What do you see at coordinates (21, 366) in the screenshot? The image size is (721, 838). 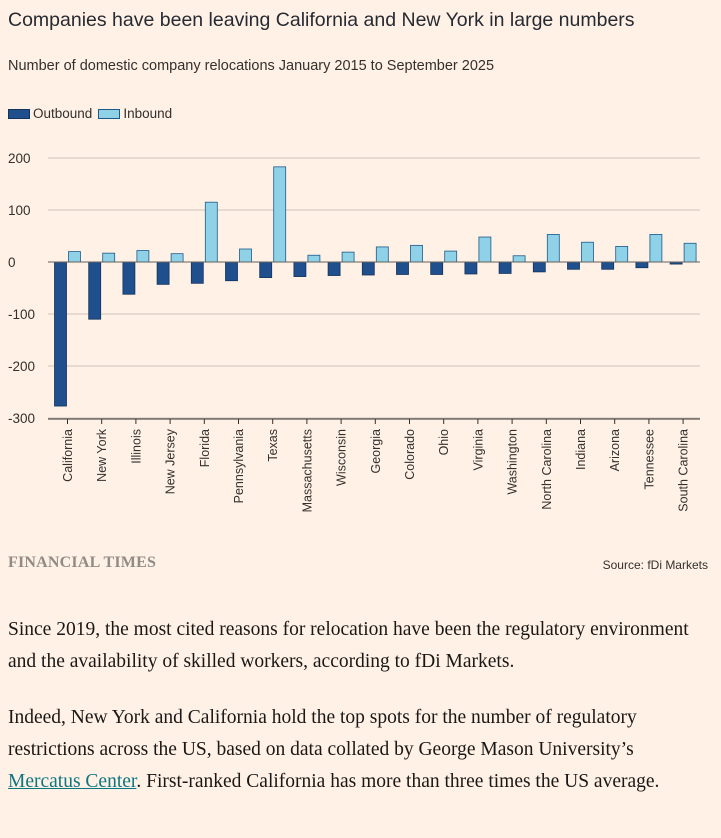 I see `y-tick-label-4: -200` at bounding box center [21, 366].